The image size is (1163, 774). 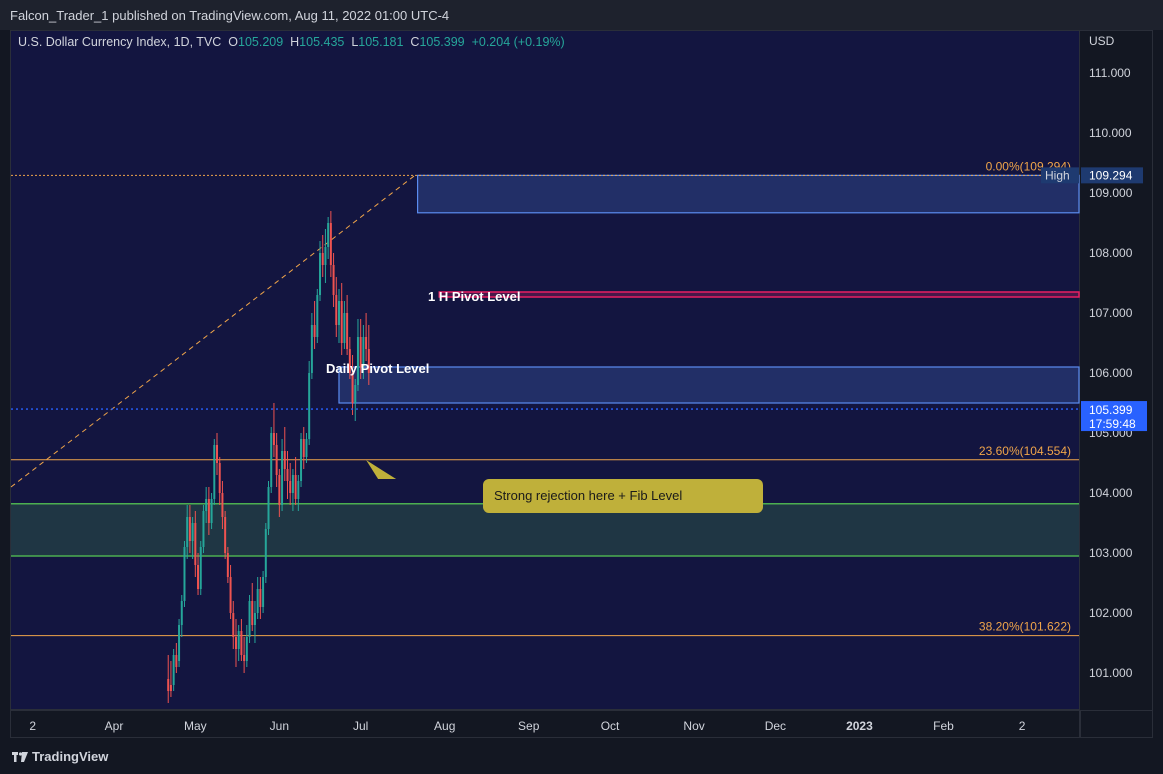 What do you see at coordinates (60, 756) in the screenshot?
I see `tradingview-logo: TradingView` at bounding box center [60, 756].